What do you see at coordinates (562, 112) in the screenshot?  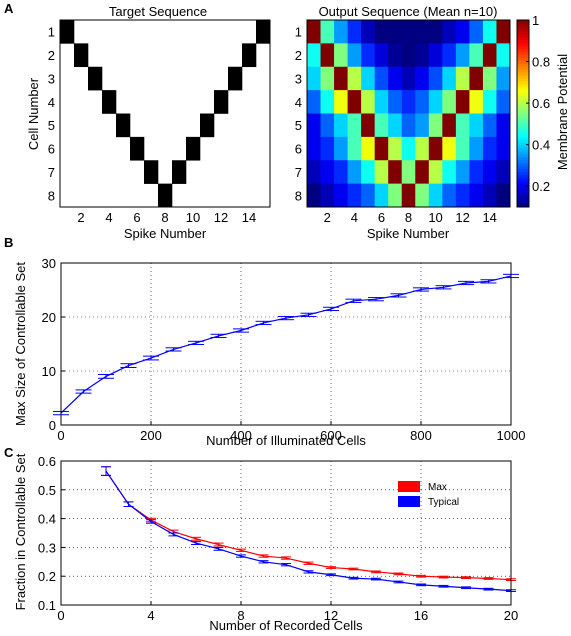 I see `colorbar-label: Membrane Potential` at bounding box center [562, 112].